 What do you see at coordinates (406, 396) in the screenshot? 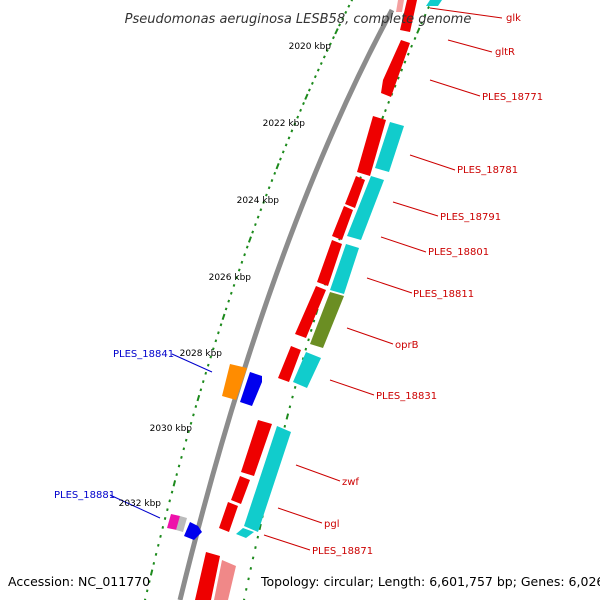
I see `gene-label: PLES_18831` at bounding box center [406, 396].